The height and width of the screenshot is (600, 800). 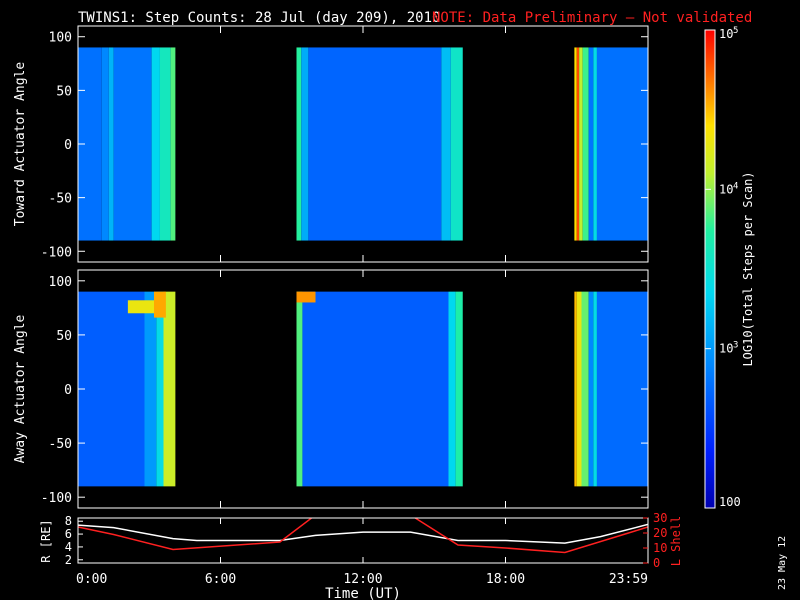 I want to click on lshell-axis-label: L Shell, so click(x=676, y=541).